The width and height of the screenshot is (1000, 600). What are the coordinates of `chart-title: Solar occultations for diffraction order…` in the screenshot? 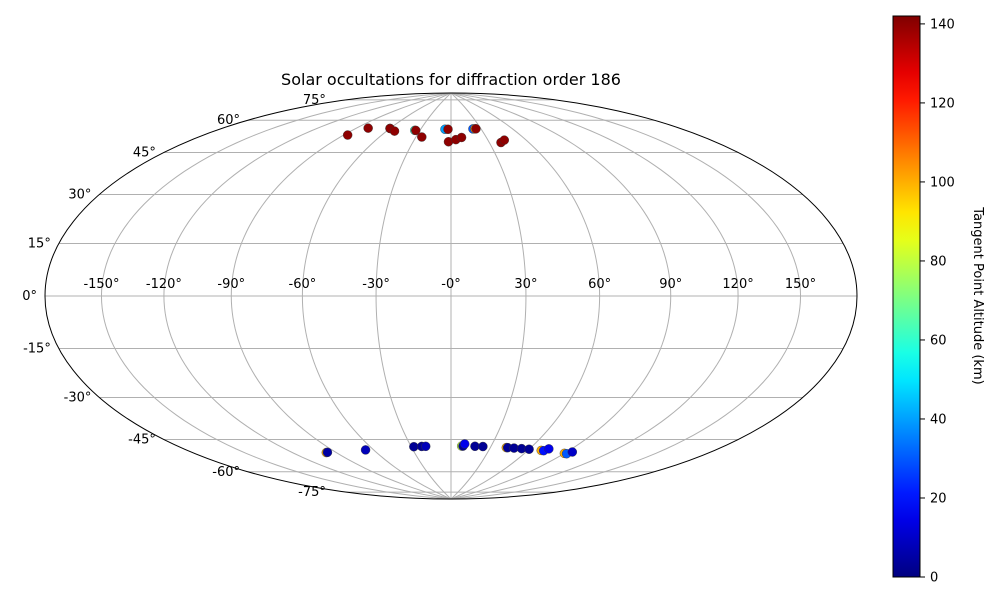 It's located at (451, 79).